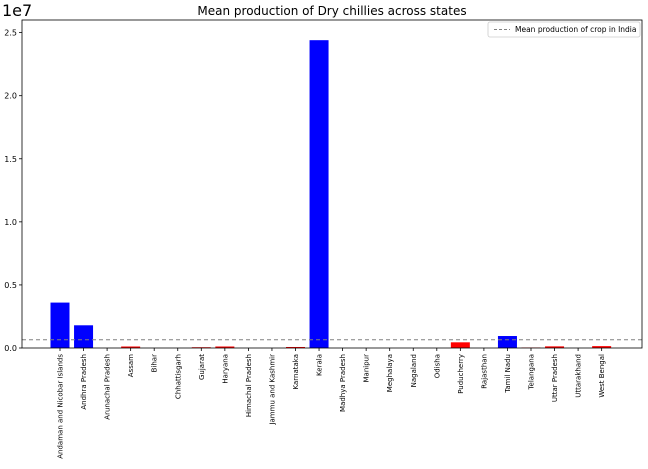 This screenshot has width=648, height=469. What do you see at coordinates (367, 368) in the screenshot?
I see `x-tick-label: Manipur` at bounding box center [367, 368].